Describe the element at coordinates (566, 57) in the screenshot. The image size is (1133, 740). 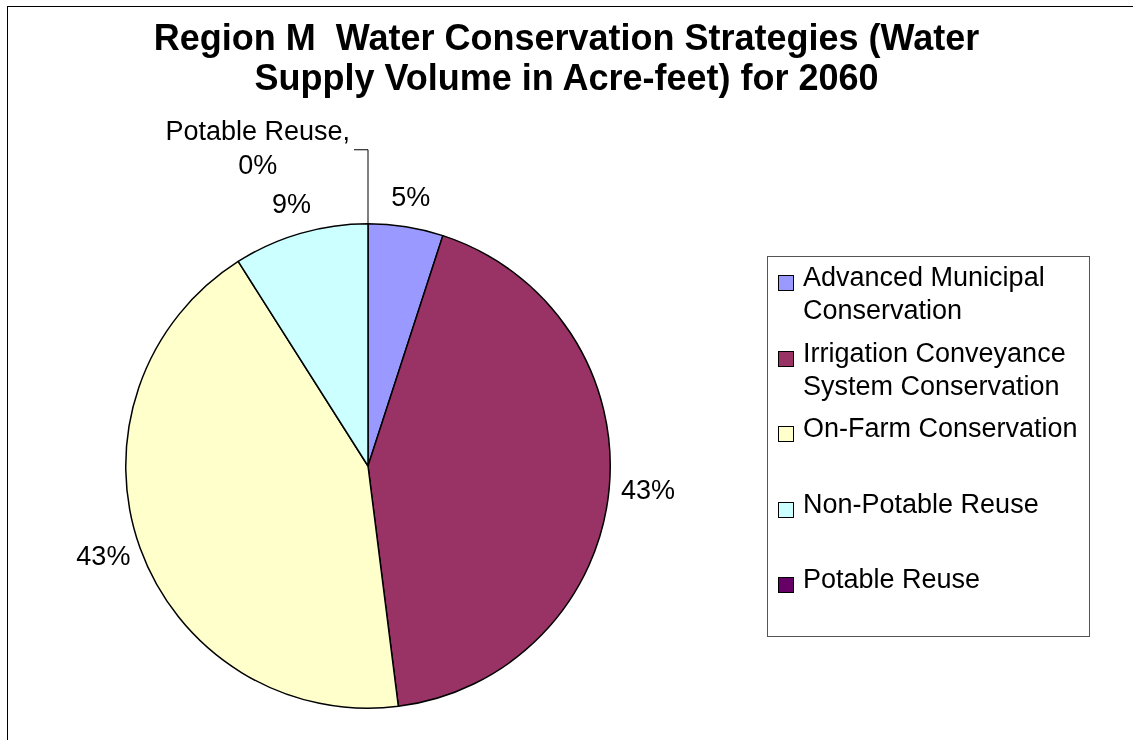
I see `chart-title: Region M Water Conservation Strategies (Water Supply Volume in Acre-feet) for 2060` at that location.